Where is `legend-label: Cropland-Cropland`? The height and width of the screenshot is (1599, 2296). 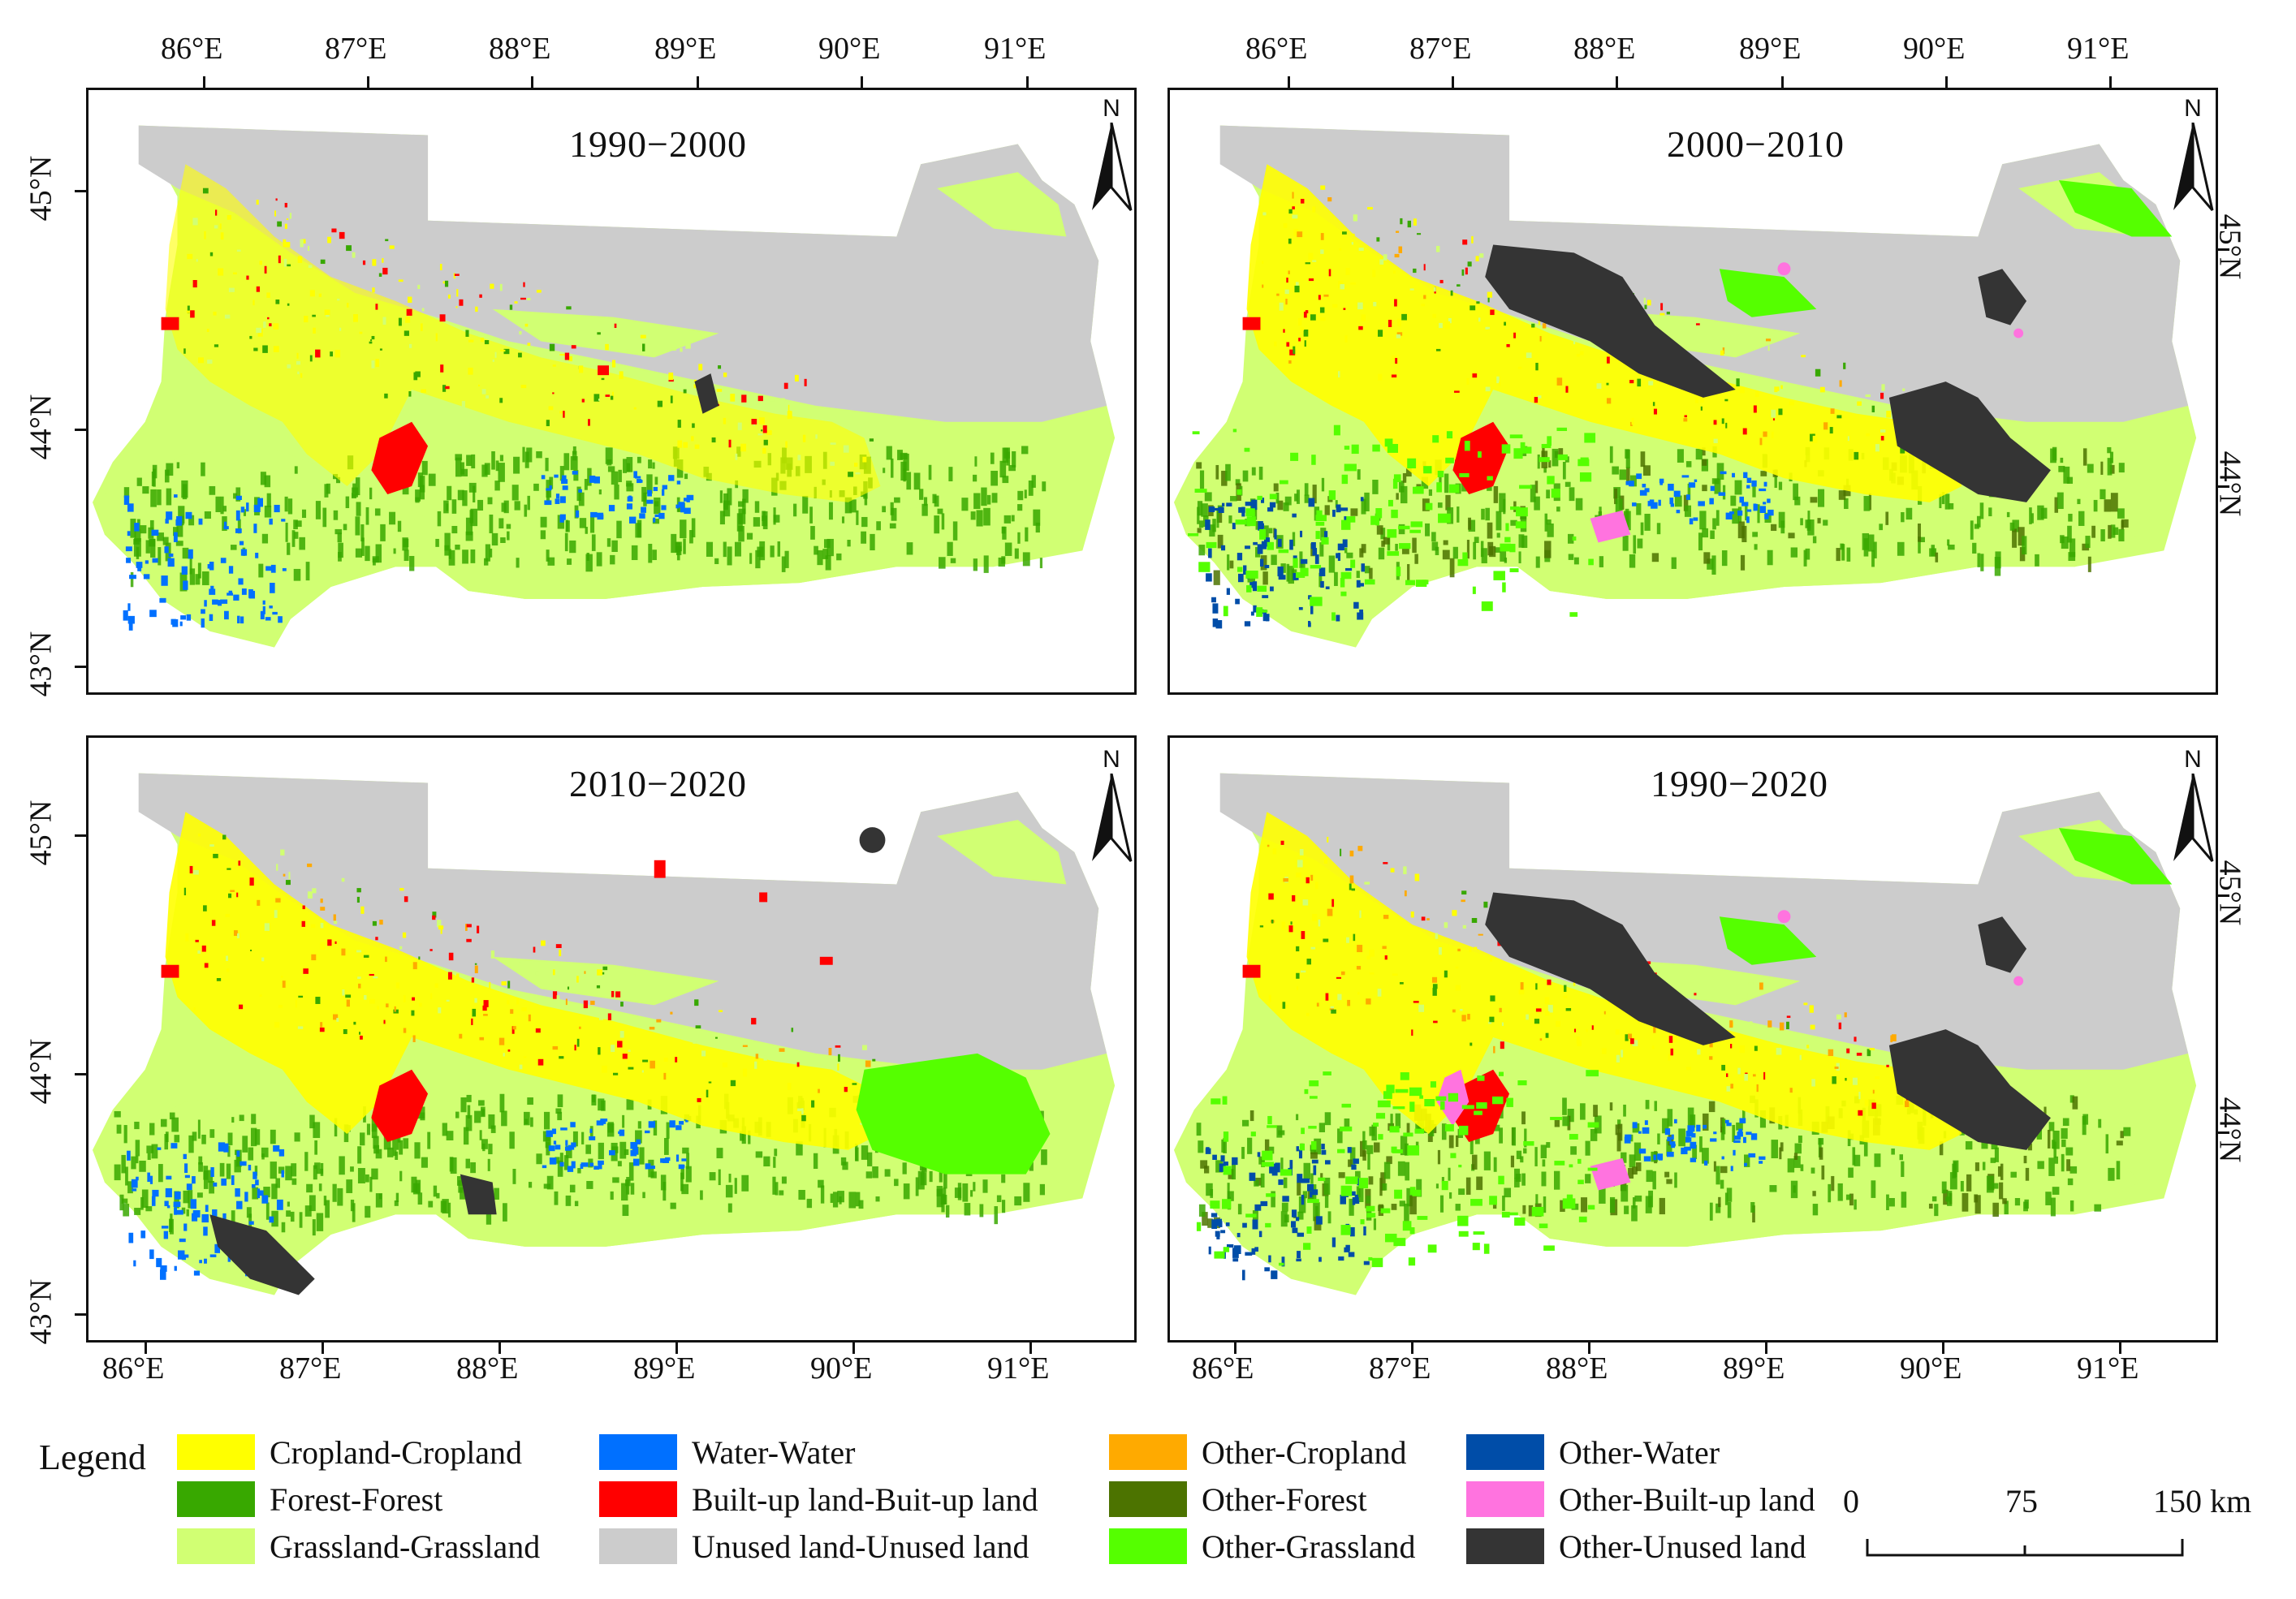 legend-label: Cropland-Cropland is located at coordinates (397, 1452).